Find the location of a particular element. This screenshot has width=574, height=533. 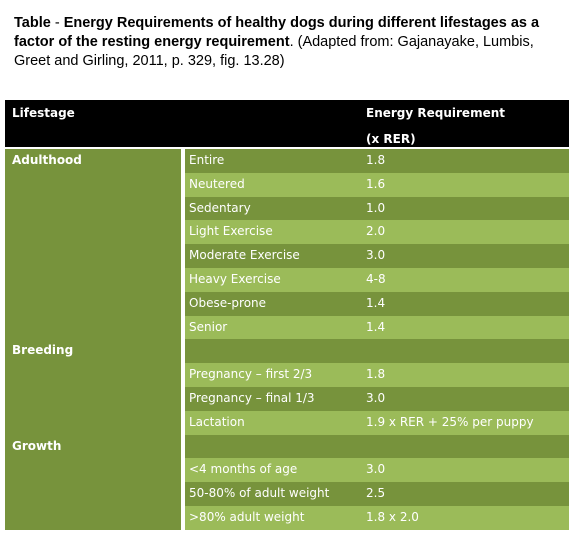

header-energy-requirement: Energy Requirement is located at coordinates (435, 113).